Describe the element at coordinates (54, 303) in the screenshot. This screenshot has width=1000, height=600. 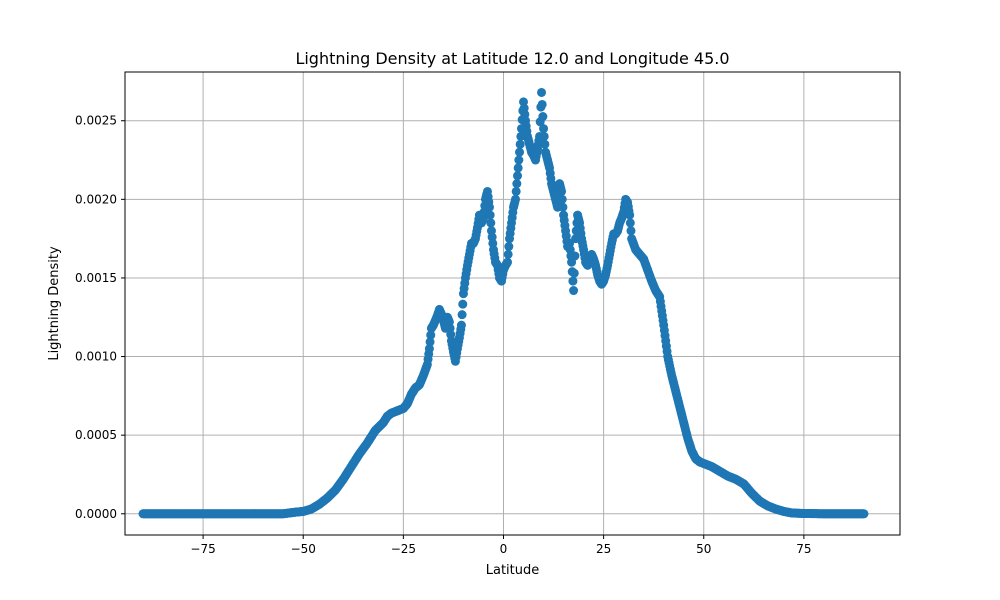
I see `y-axis-label: Lightning Density` at that location.